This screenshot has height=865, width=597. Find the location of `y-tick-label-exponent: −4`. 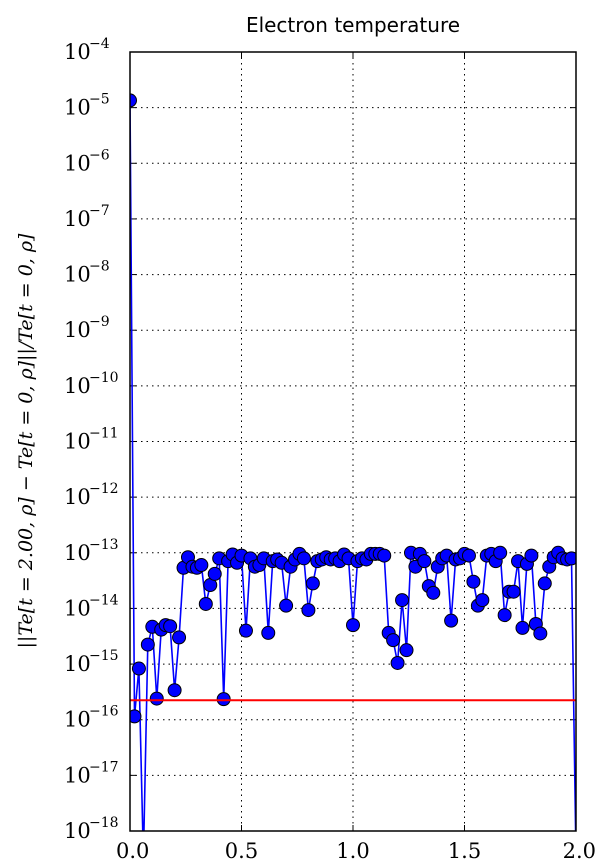

y-tick-label-exponent: −4 is located at coordinates (99, 44).